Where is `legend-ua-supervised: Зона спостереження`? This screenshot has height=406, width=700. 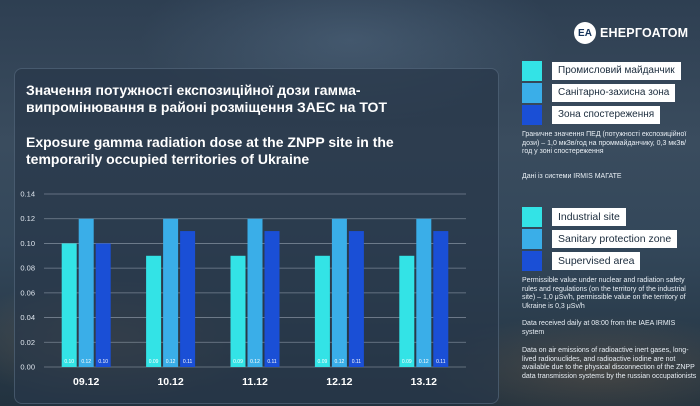
legend-ua-supervised: Зона спостереження is located at coordinates (591, 115).